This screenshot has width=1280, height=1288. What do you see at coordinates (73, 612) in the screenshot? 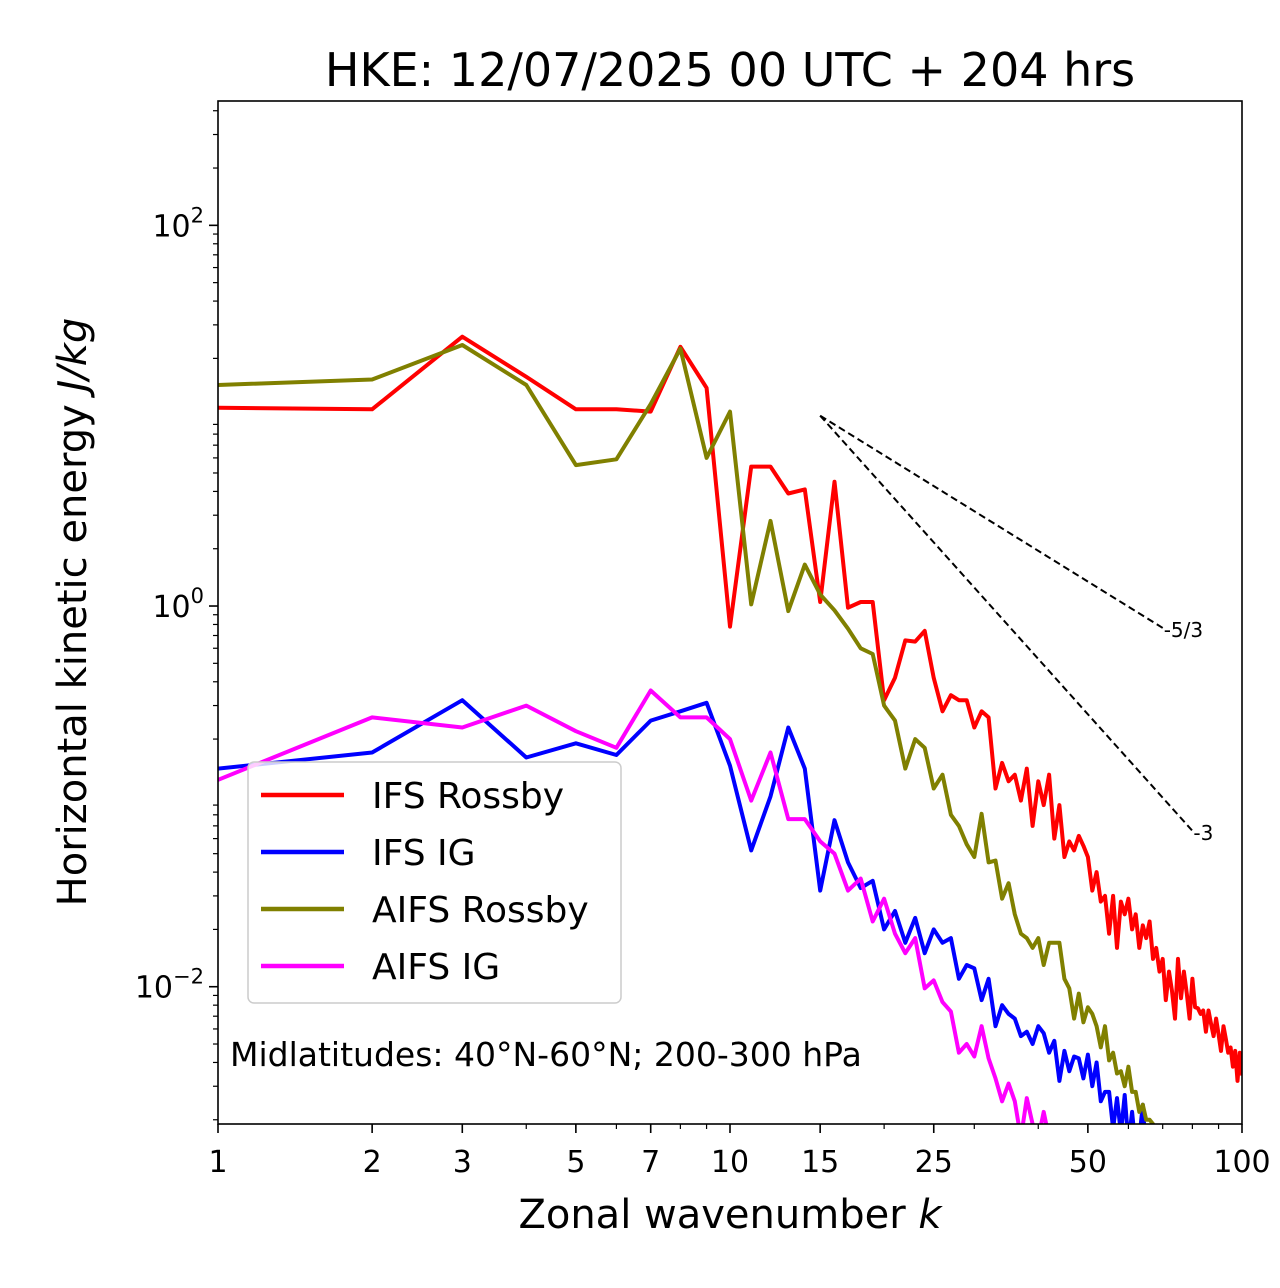
I see `y-axis-title: Horizontal kinetic energy J/kg` at bounding box center [73, 612].